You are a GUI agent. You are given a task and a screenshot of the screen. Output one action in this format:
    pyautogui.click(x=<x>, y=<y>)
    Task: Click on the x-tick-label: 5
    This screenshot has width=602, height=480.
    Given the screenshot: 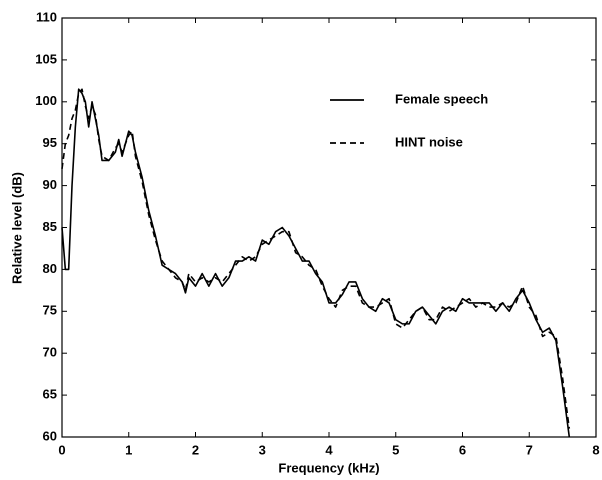 What is the action you would take?
    pyautogui.click(x=395, y=449)
    